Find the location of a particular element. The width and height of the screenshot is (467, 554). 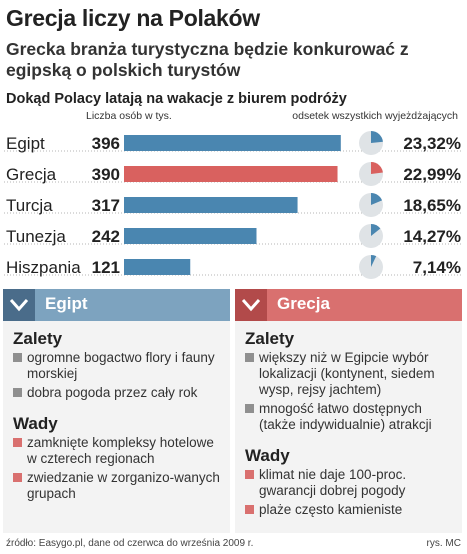

category-label: Grecja is located at coordinates (31, 174).